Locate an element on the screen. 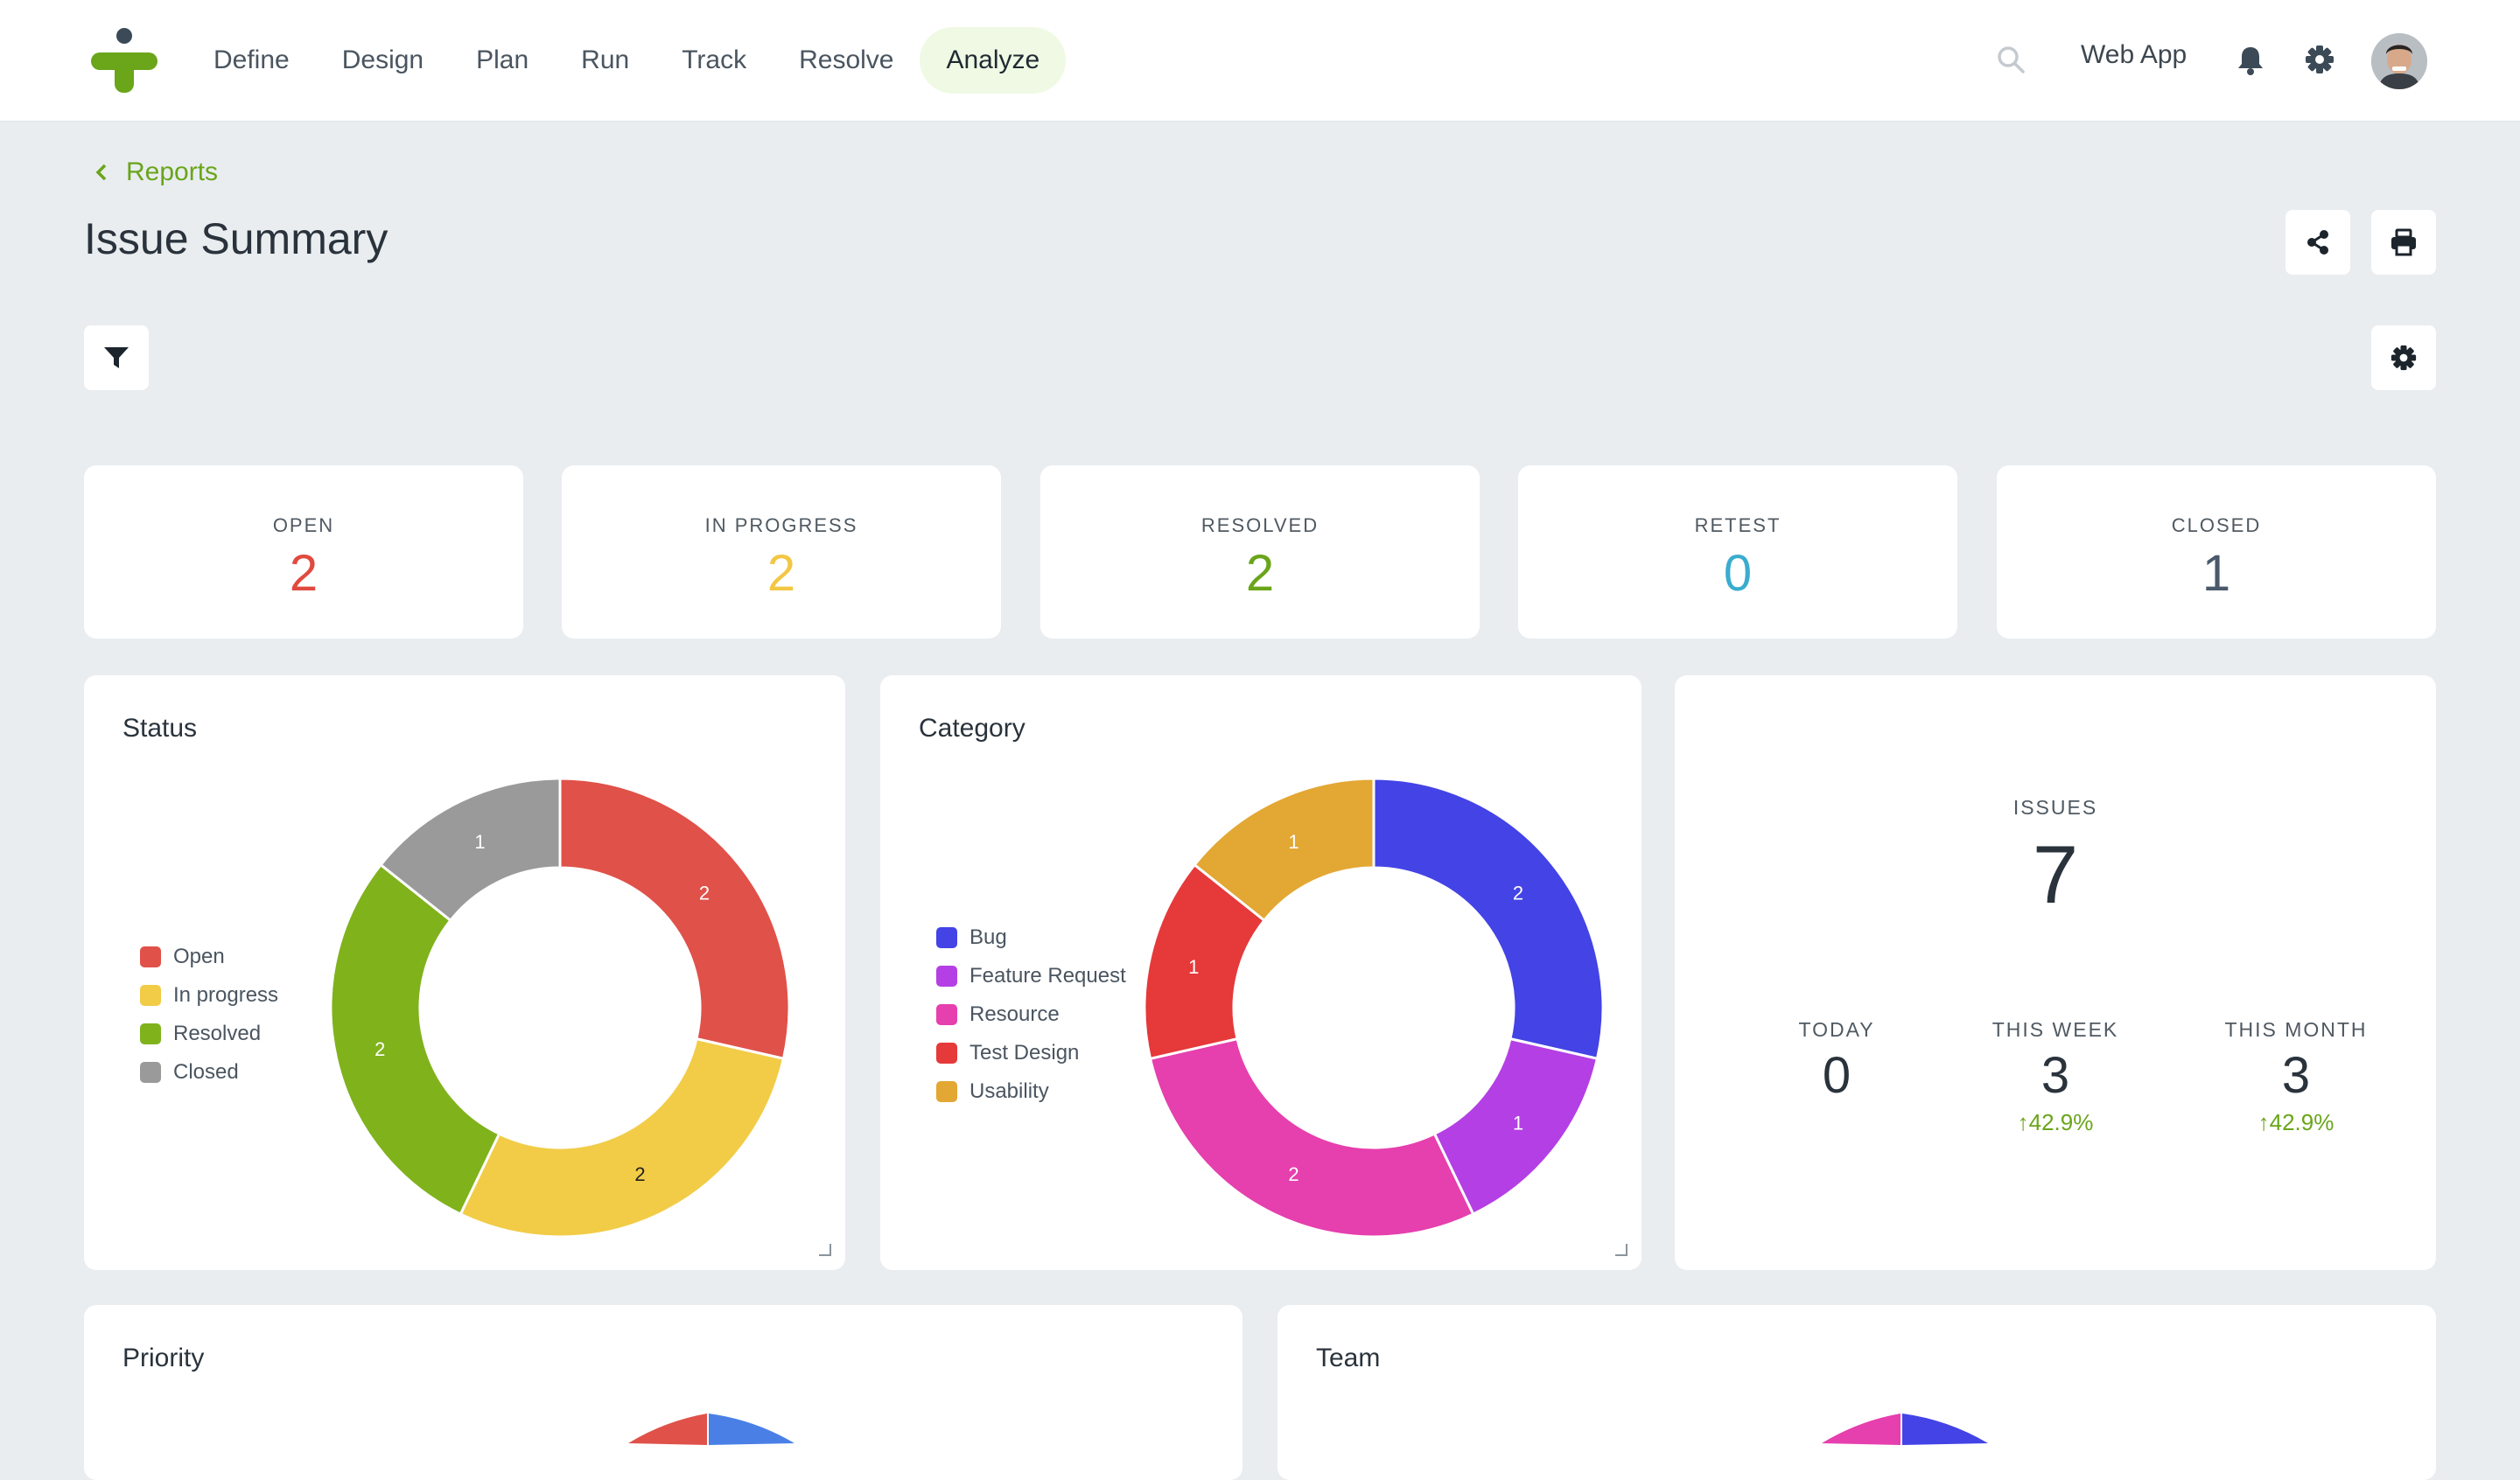  user-avatar is located at coordinates (2399, 61).